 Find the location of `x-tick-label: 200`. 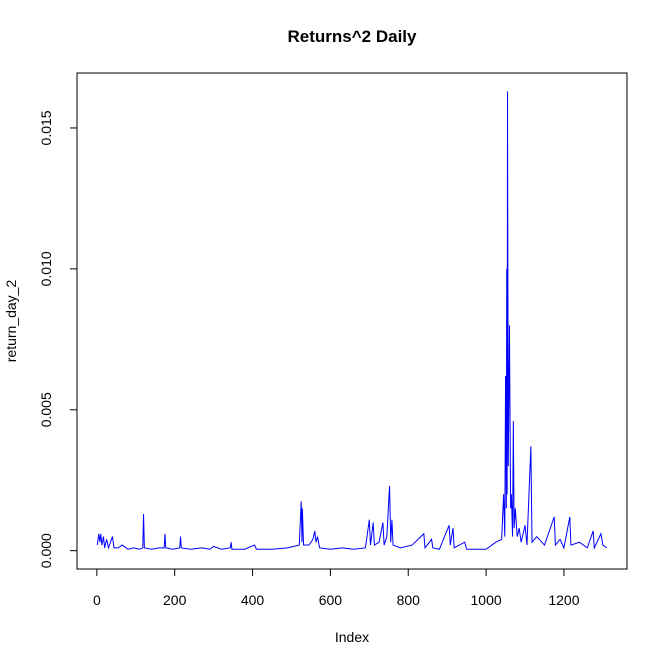

x-tick-label: 200 is located at coordinates (175, 600).